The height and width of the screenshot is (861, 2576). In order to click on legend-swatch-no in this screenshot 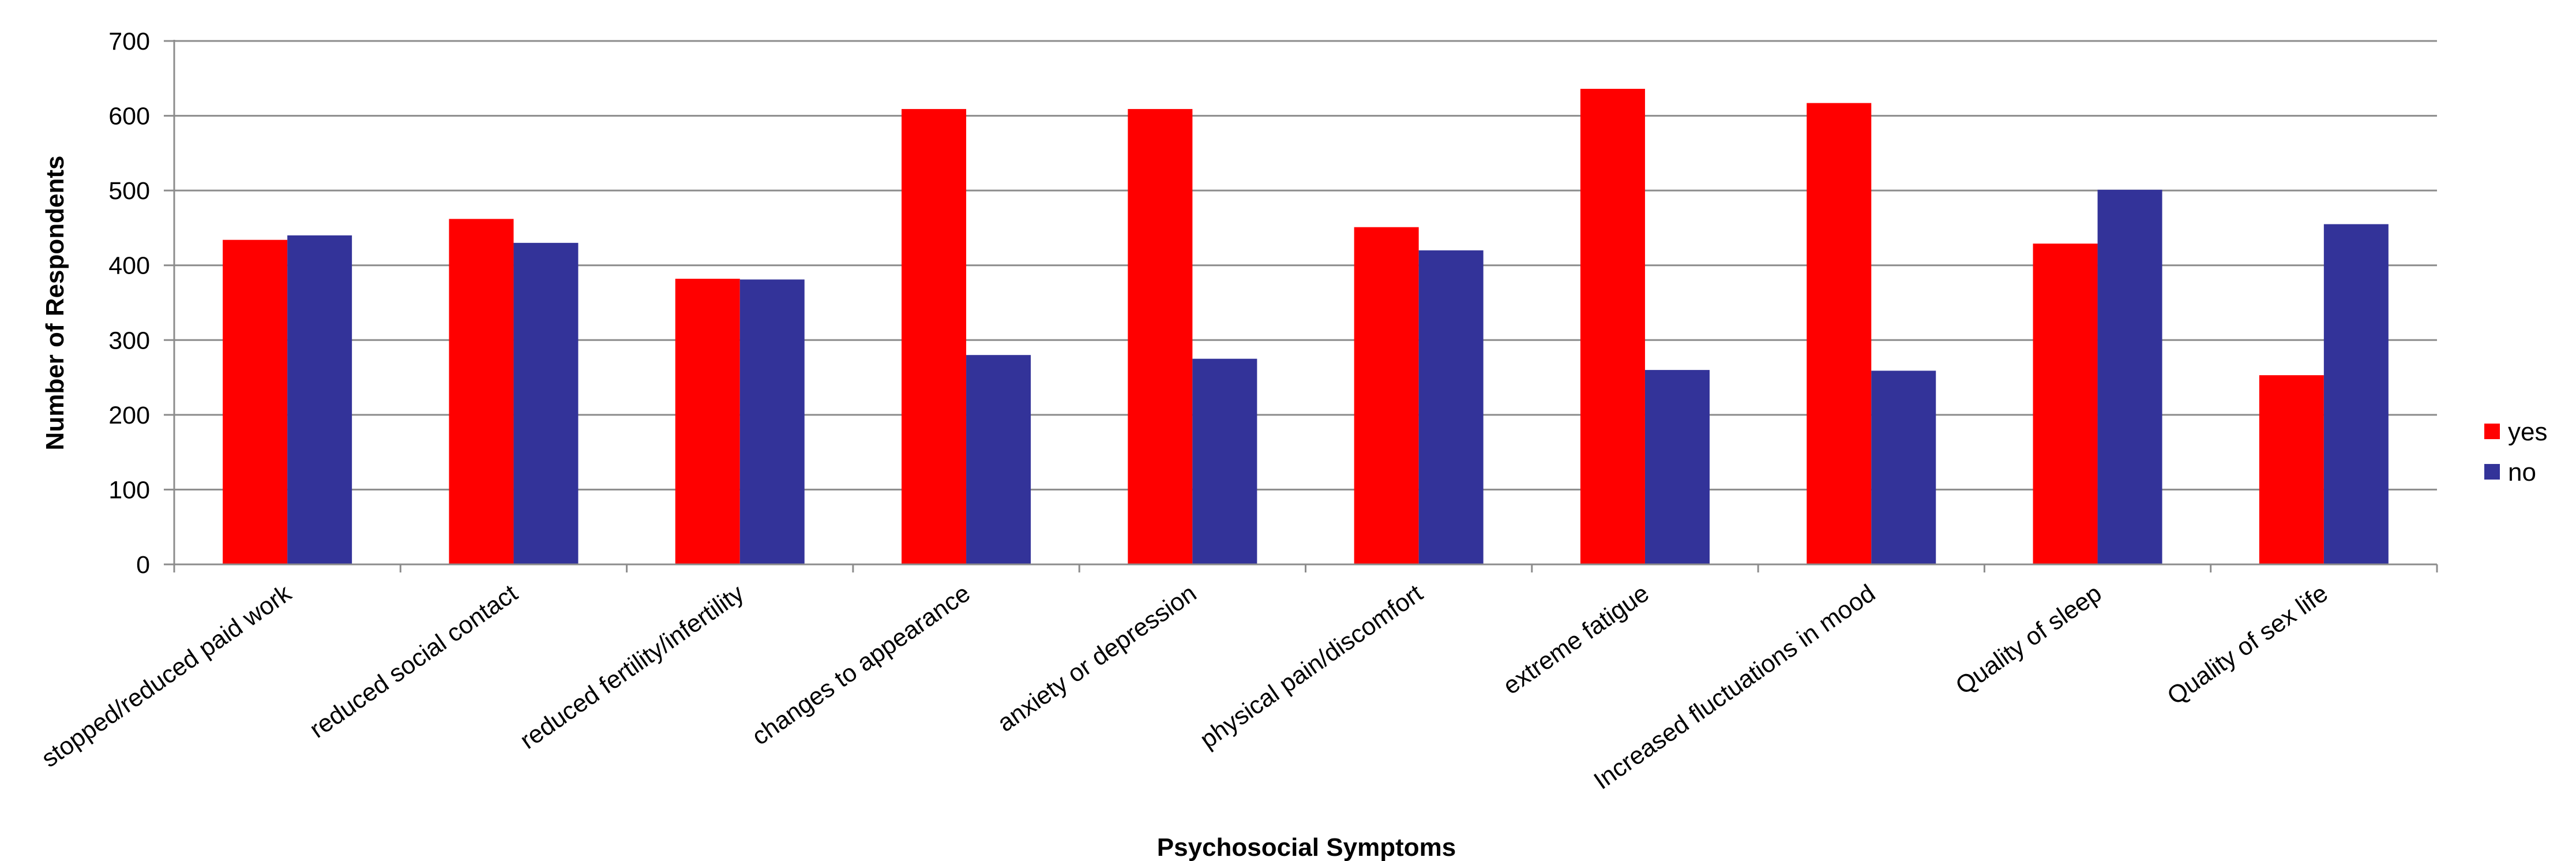, I will do `click(2492, 472)`.